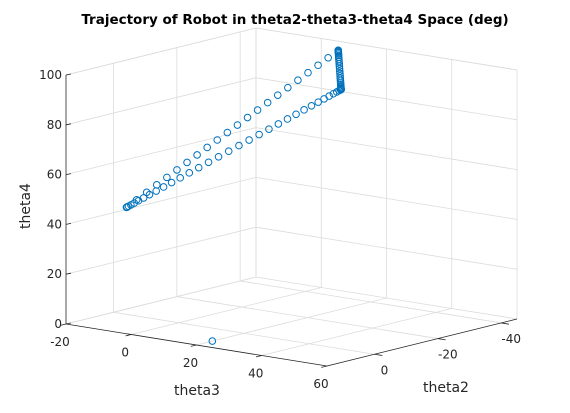 This screenshot has height=413, width=570. What do you see at coordinates (54, 274) in the screenshot?
I see `z-tick-label: 20` at bounding box center [54, 274].